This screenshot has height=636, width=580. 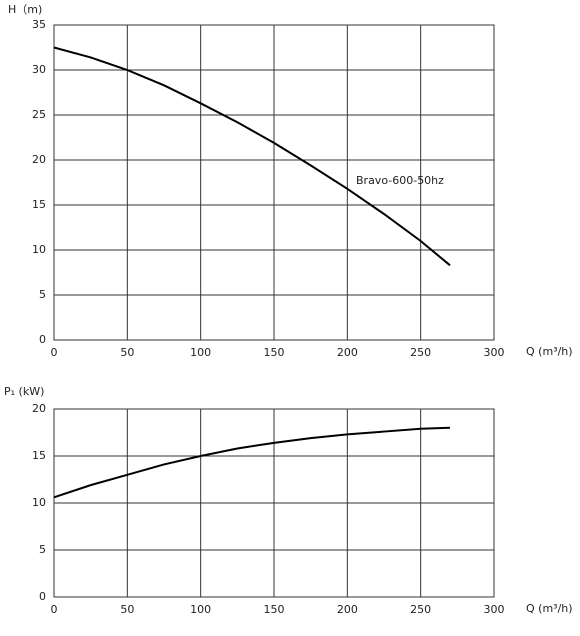 I want to click on y-axis-label: H（m), so click(x=25, y=9).